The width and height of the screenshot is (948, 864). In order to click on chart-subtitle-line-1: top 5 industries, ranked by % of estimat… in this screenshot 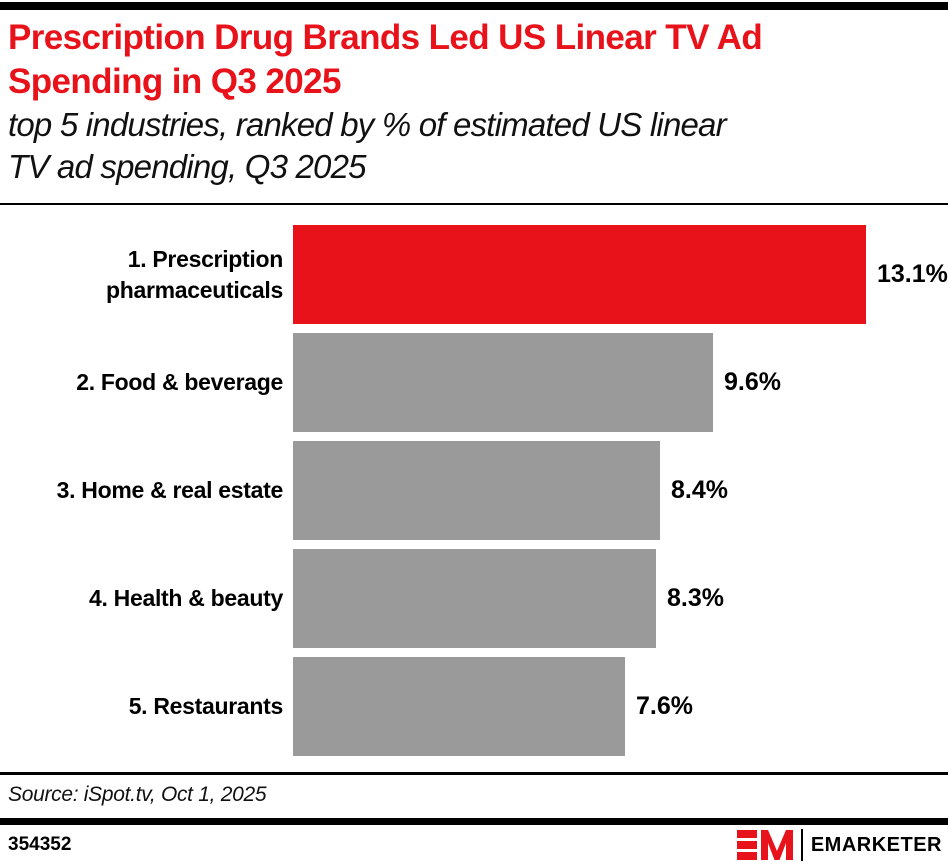, I will do `click(367, 124)`.